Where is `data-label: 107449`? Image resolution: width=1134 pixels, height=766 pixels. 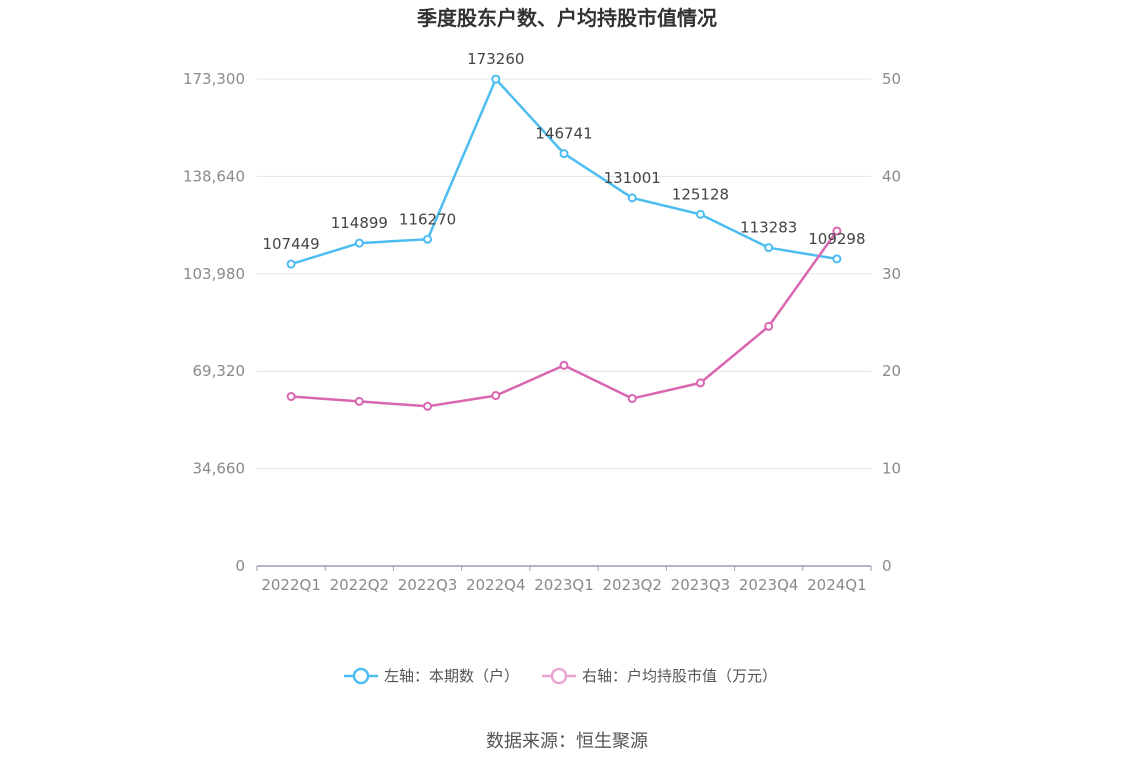
data-label: 107449 is located at coordinates (290, 244).